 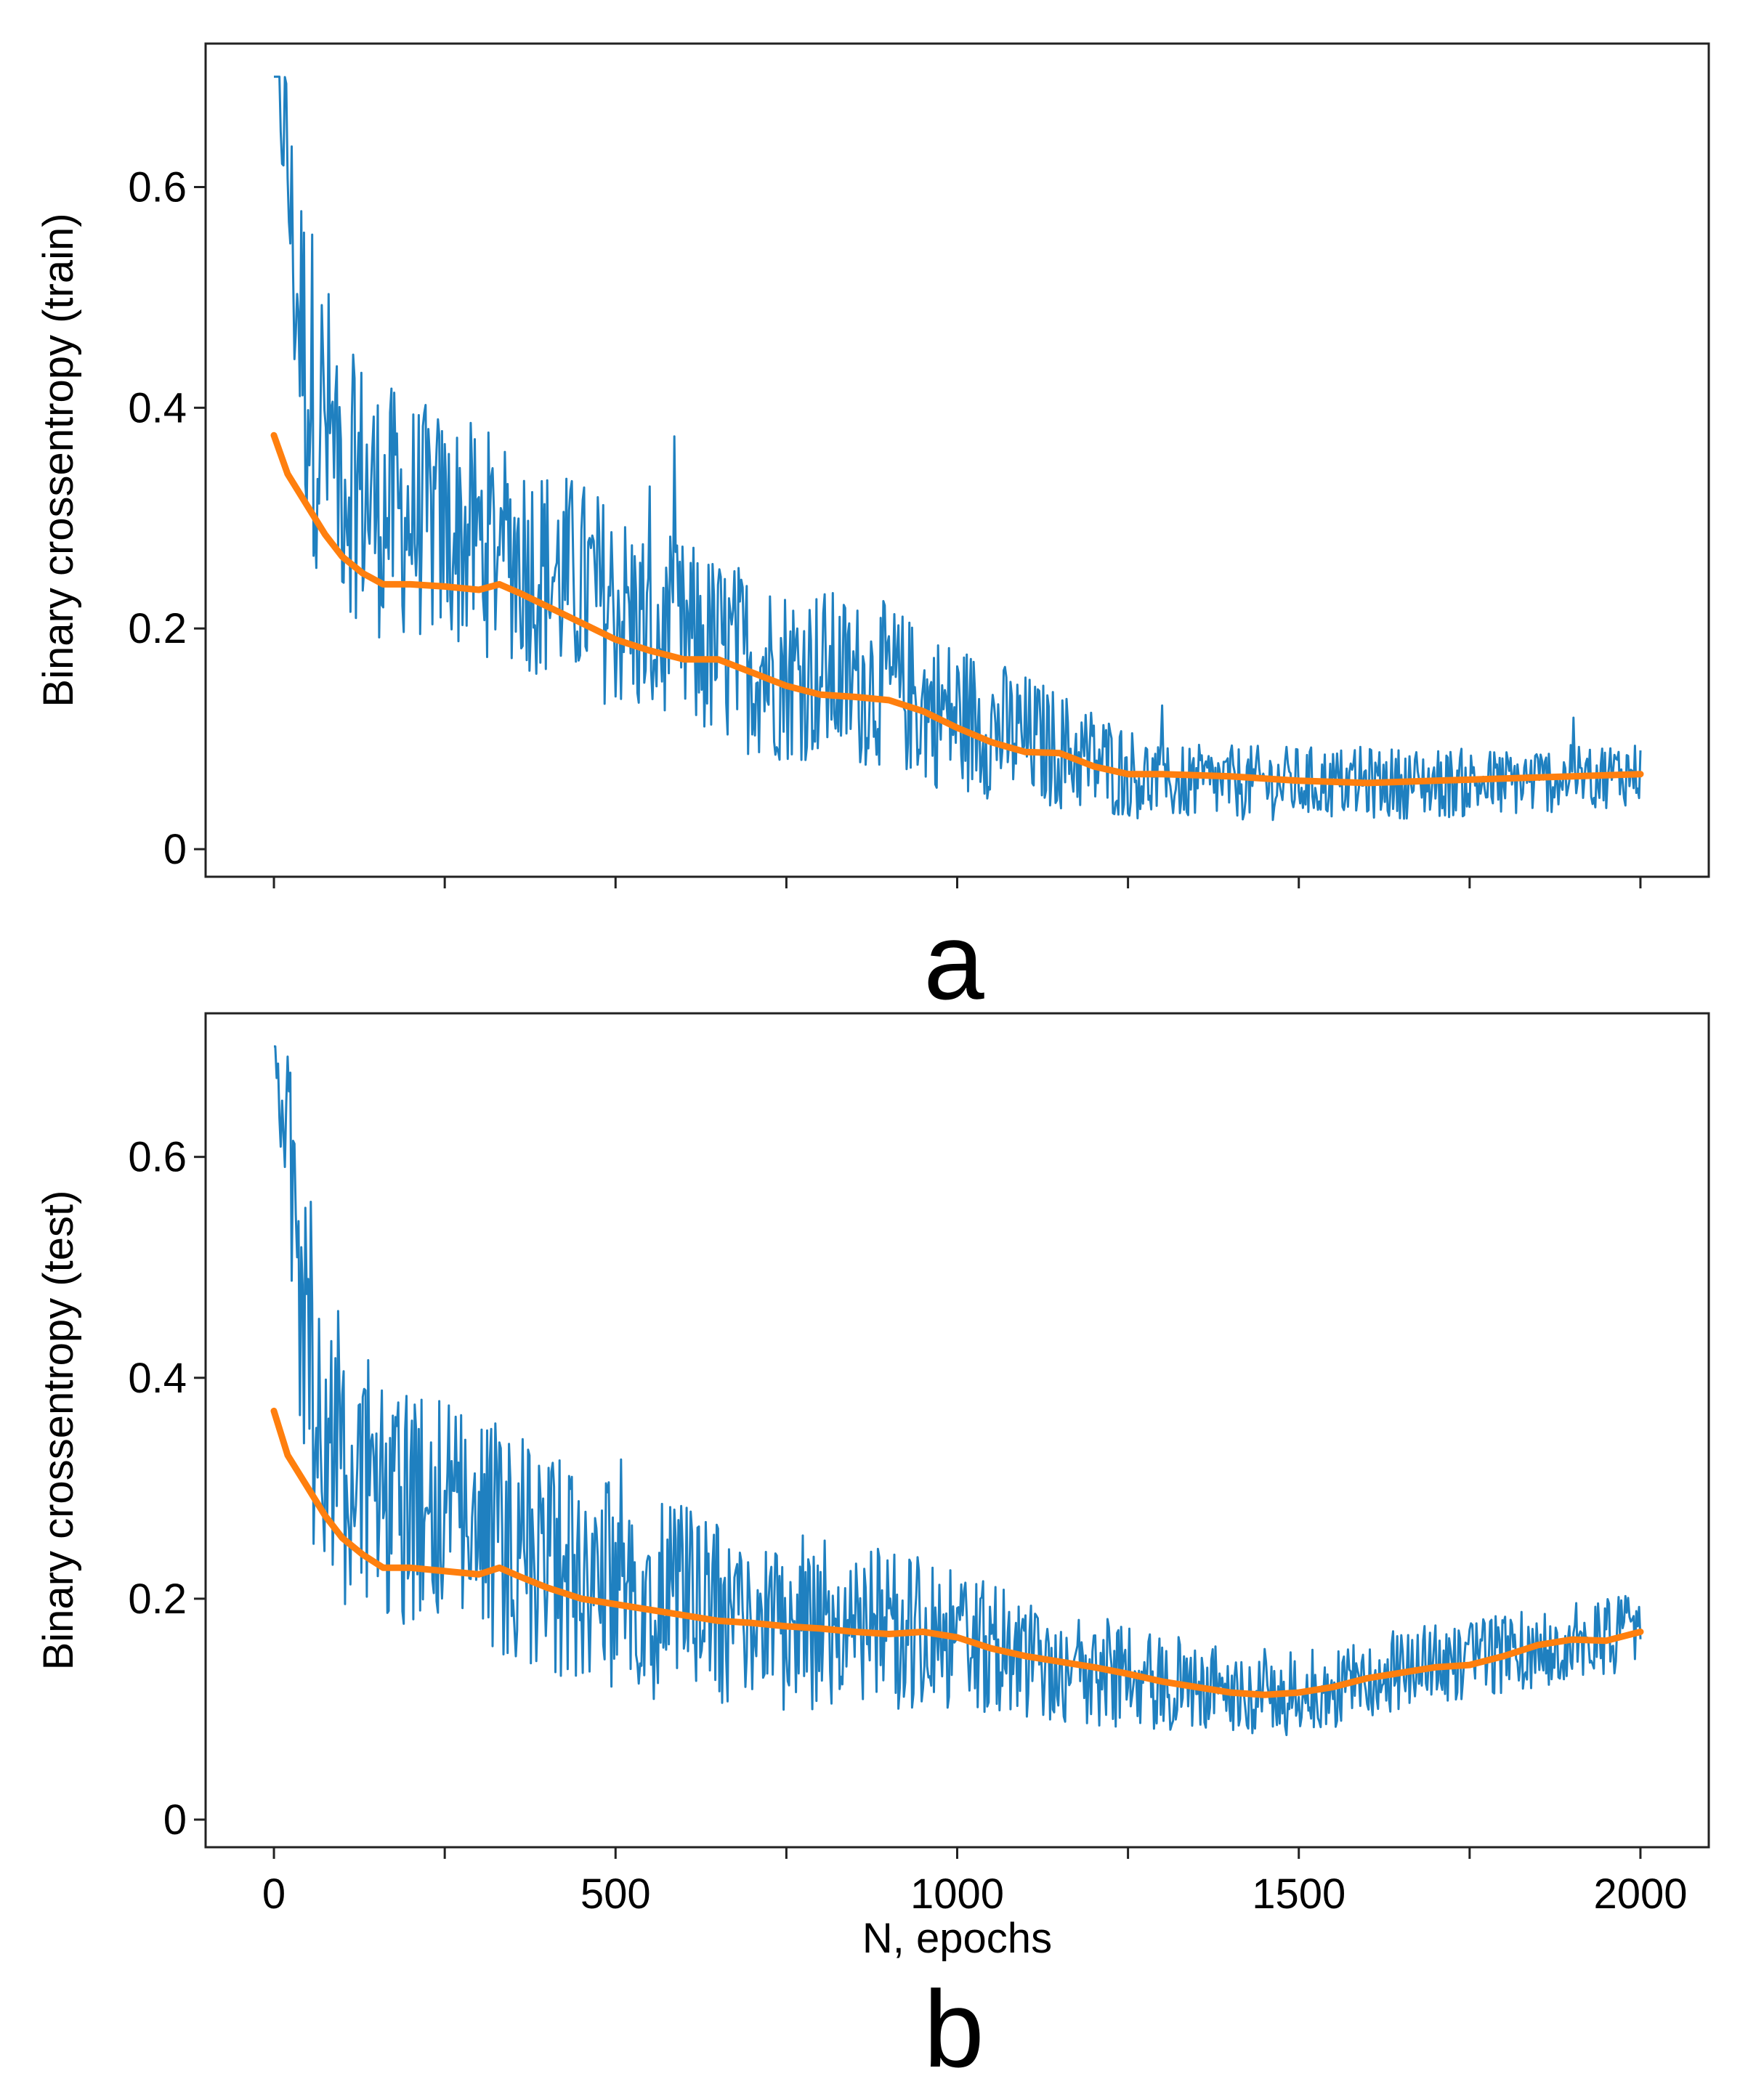 I want to click on panel-label: b, so click(x=953, y=2029).